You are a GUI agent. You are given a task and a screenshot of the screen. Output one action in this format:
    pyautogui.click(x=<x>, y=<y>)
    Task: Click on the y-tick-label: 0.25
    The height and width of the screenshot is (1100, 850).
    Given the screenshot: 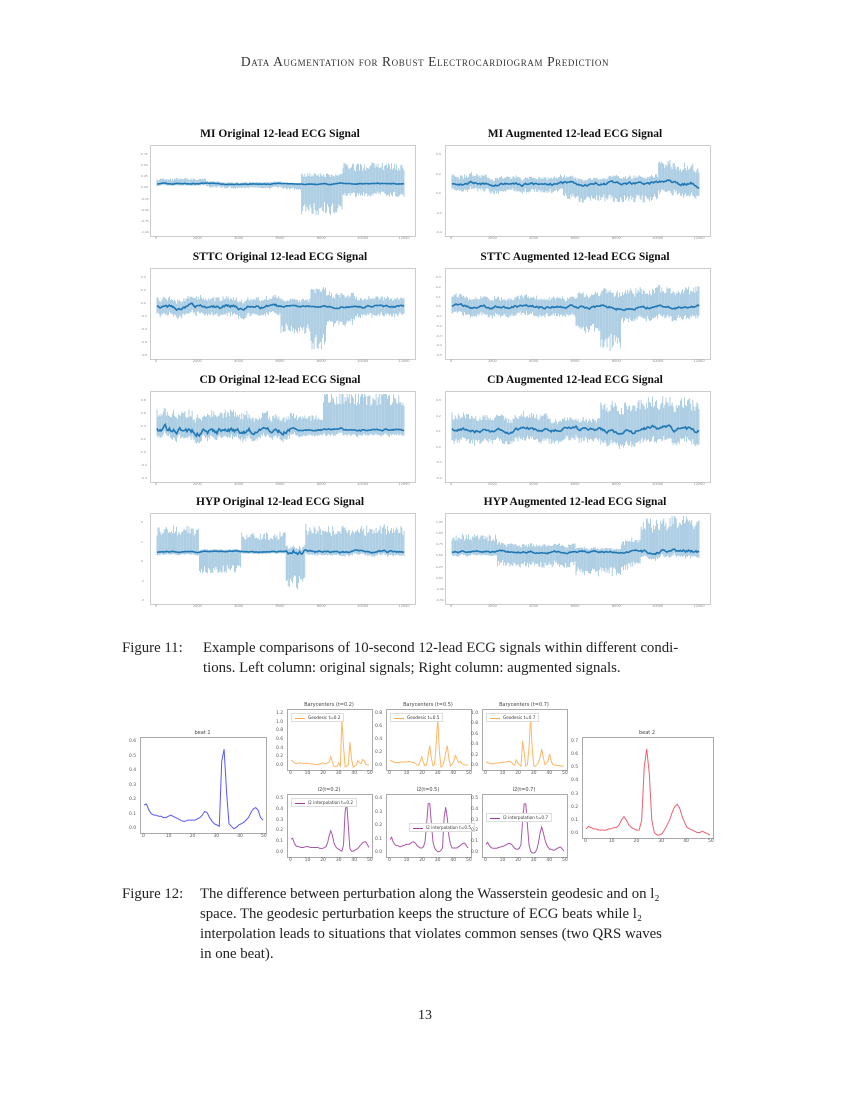 What is the action you would take?
    pyautogui.click(x=439, y=566)
    